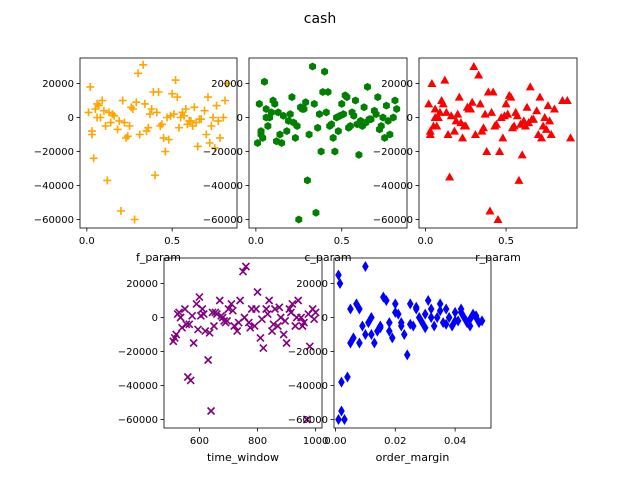 The height and width of the screenshot is (480, 640). What do you see at coordinates (257, 441) in the screenshot?
I see `x-tick-label: 800` at bounding box center [257, 441].